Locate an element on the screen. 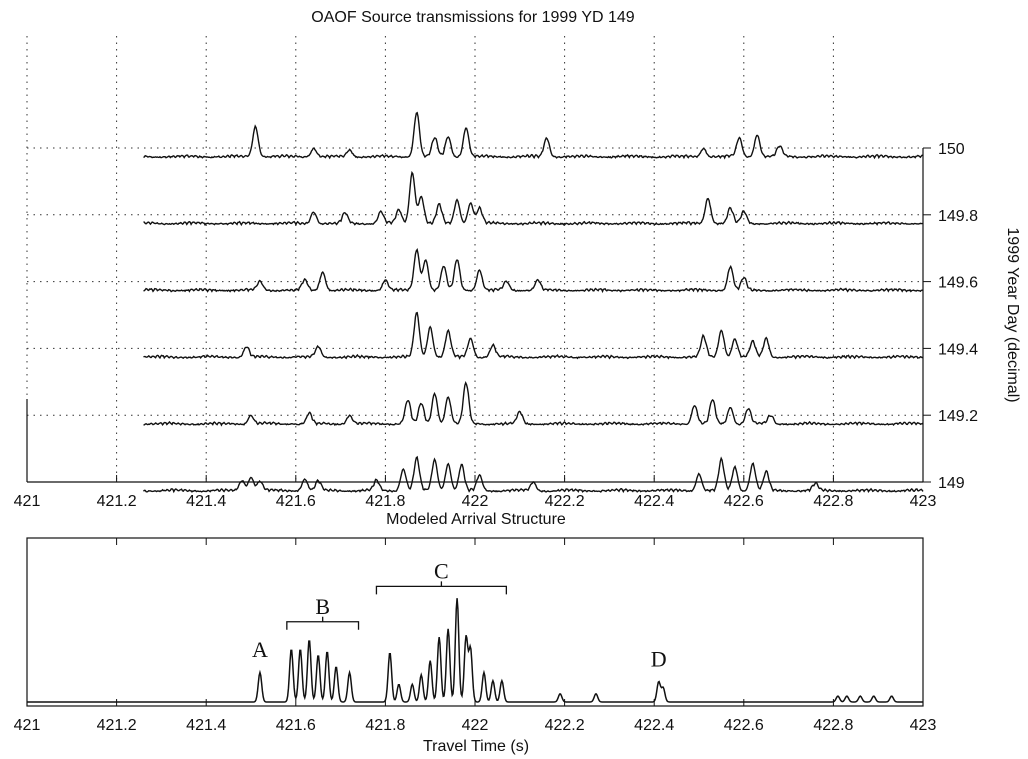 The height and width of the screenshot is (759, 1028). top-x-tick-label: 421.4 is located at coordinates (206, 501).